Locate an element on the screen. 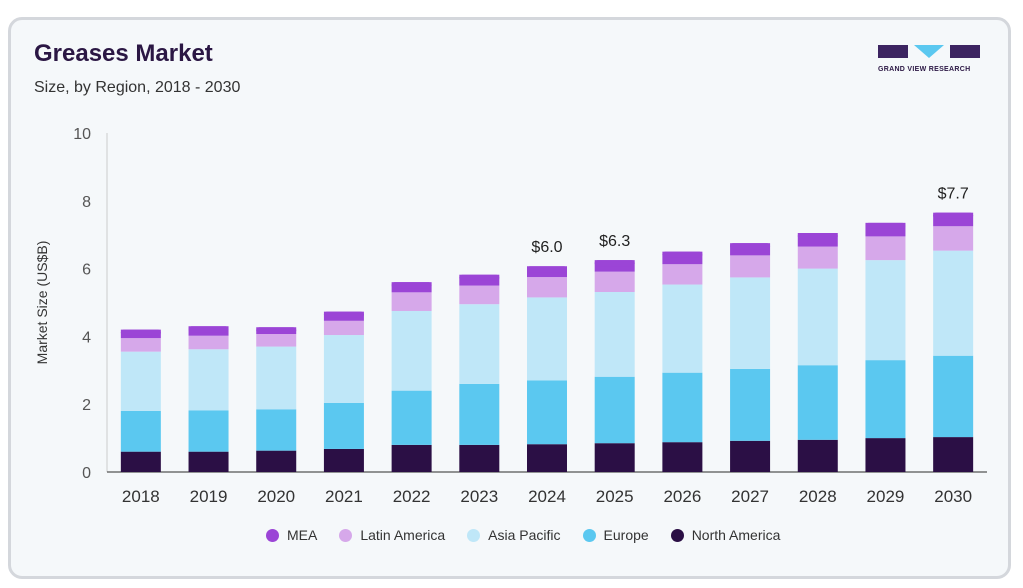 This screenshot has height=588, width=1023. y-tick-label: 10 is located at coordinates (82, 134).